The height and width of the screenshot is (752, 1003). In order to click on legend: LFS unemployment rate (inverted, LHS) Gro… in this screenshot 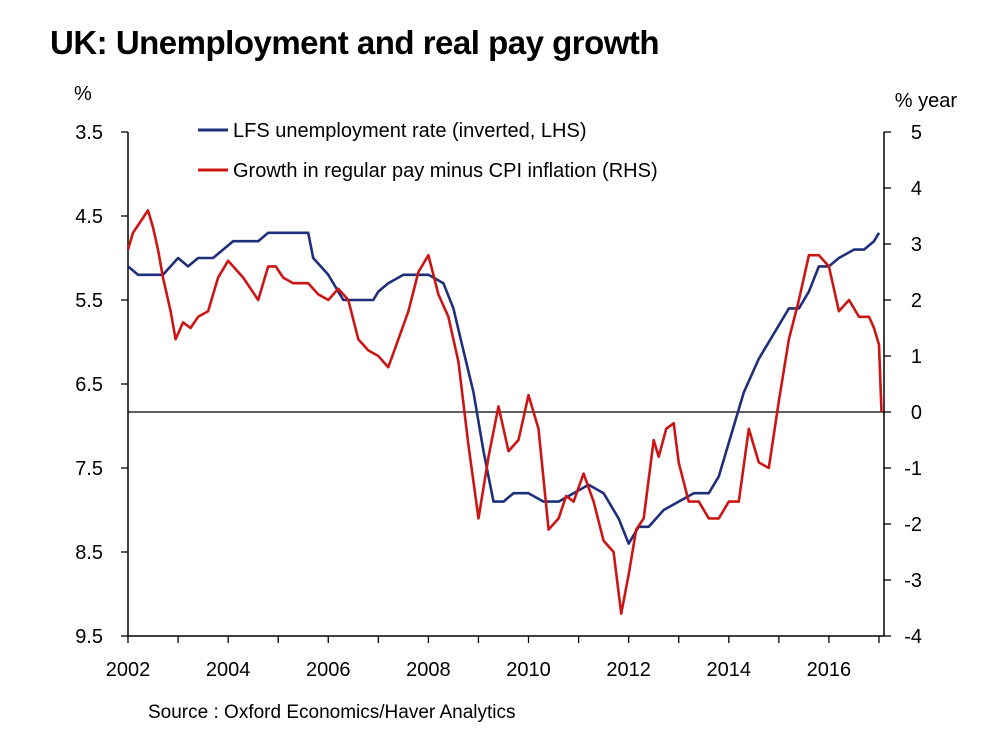, I will do `click(428, 151)`.